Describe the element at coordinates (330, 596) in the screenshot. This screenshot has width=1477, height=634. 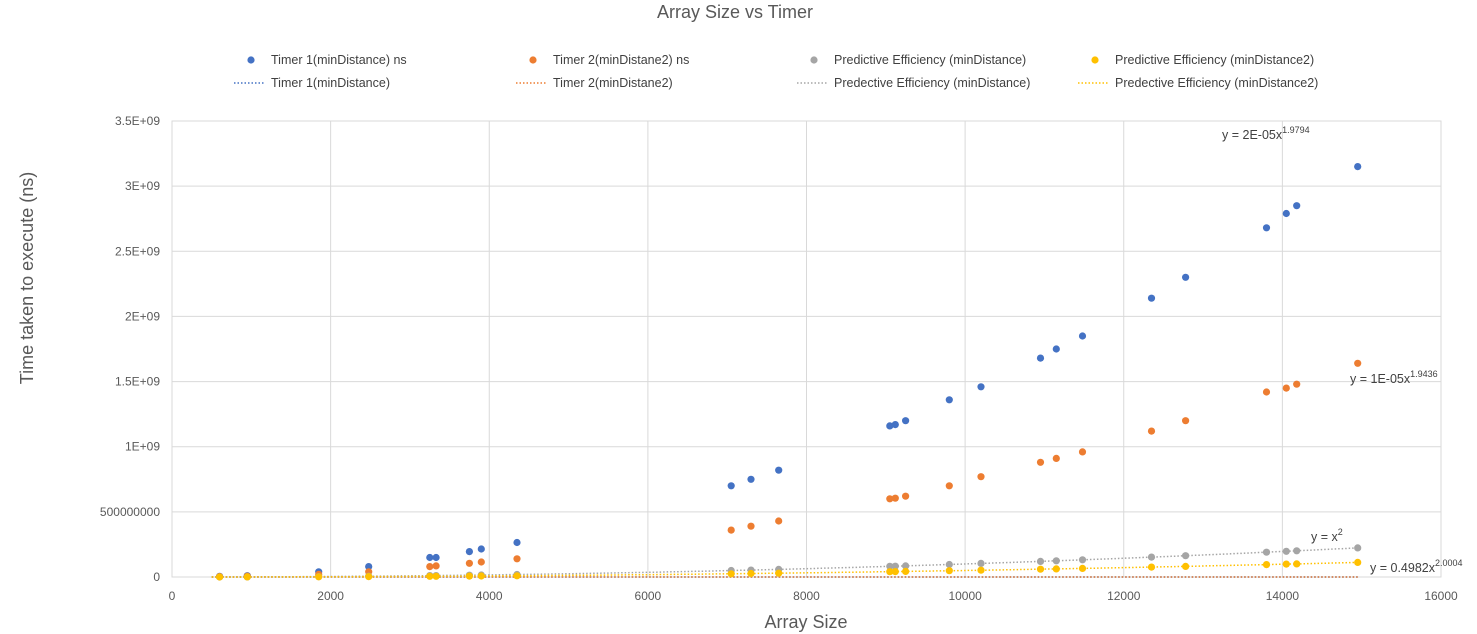
I see `x-tick-label: 2000` at that location.